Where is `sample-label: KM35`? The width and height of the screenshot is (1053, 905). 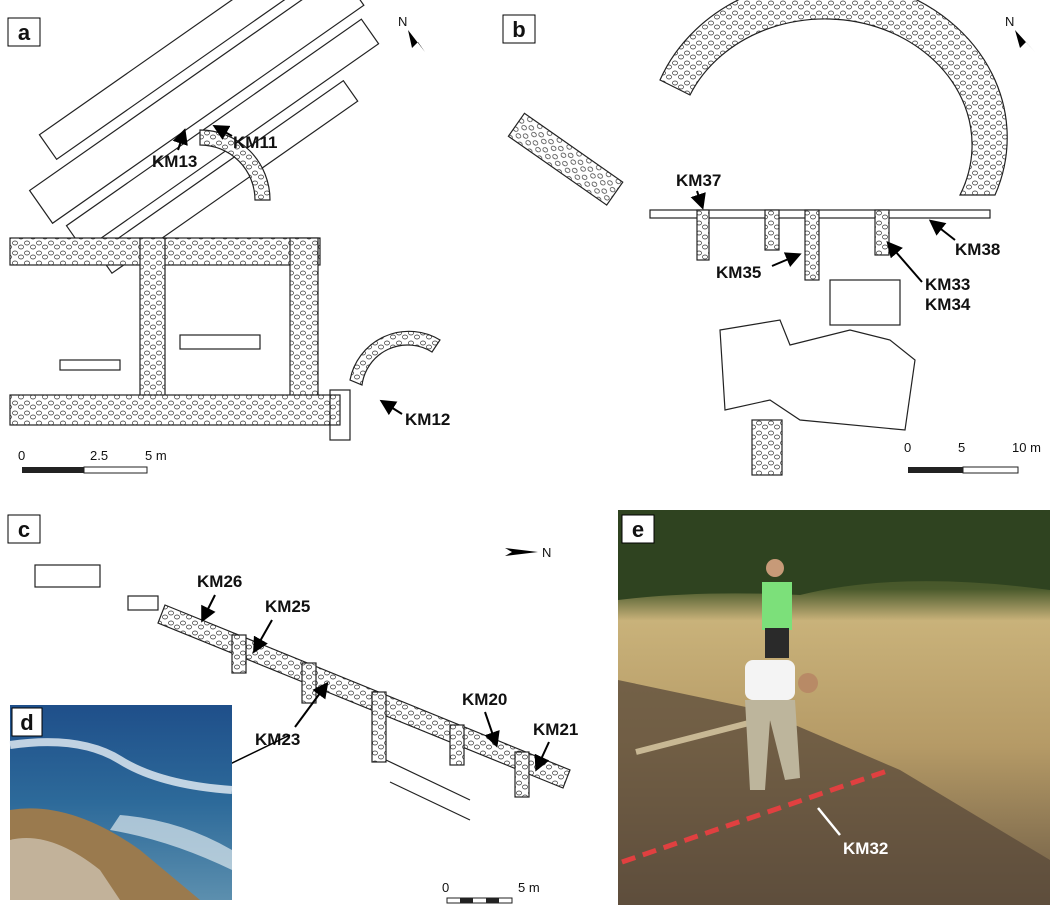
sample-label: KM35 is located at coordinates (738, 272).